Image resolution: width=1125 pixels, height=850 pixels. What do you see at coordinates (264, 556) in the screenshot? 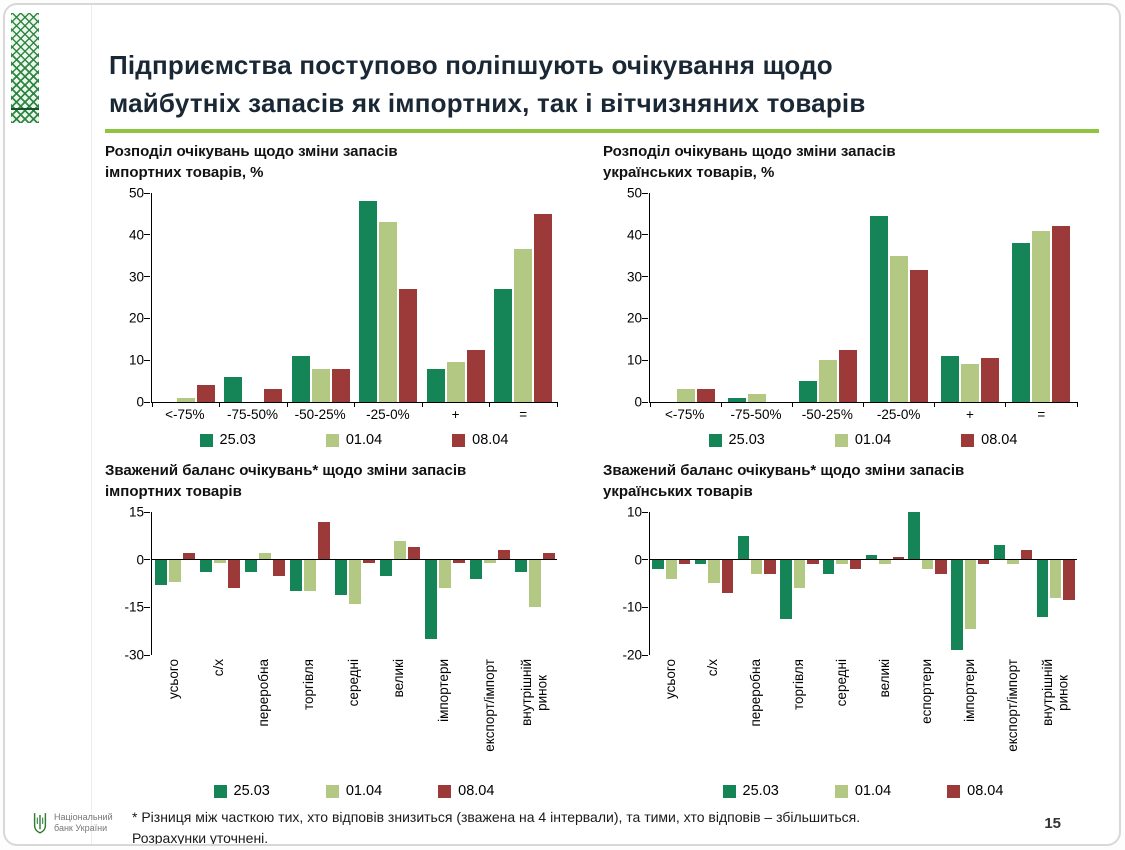
I see `bar-01.04-переробна` at bounding box center [264, 556].